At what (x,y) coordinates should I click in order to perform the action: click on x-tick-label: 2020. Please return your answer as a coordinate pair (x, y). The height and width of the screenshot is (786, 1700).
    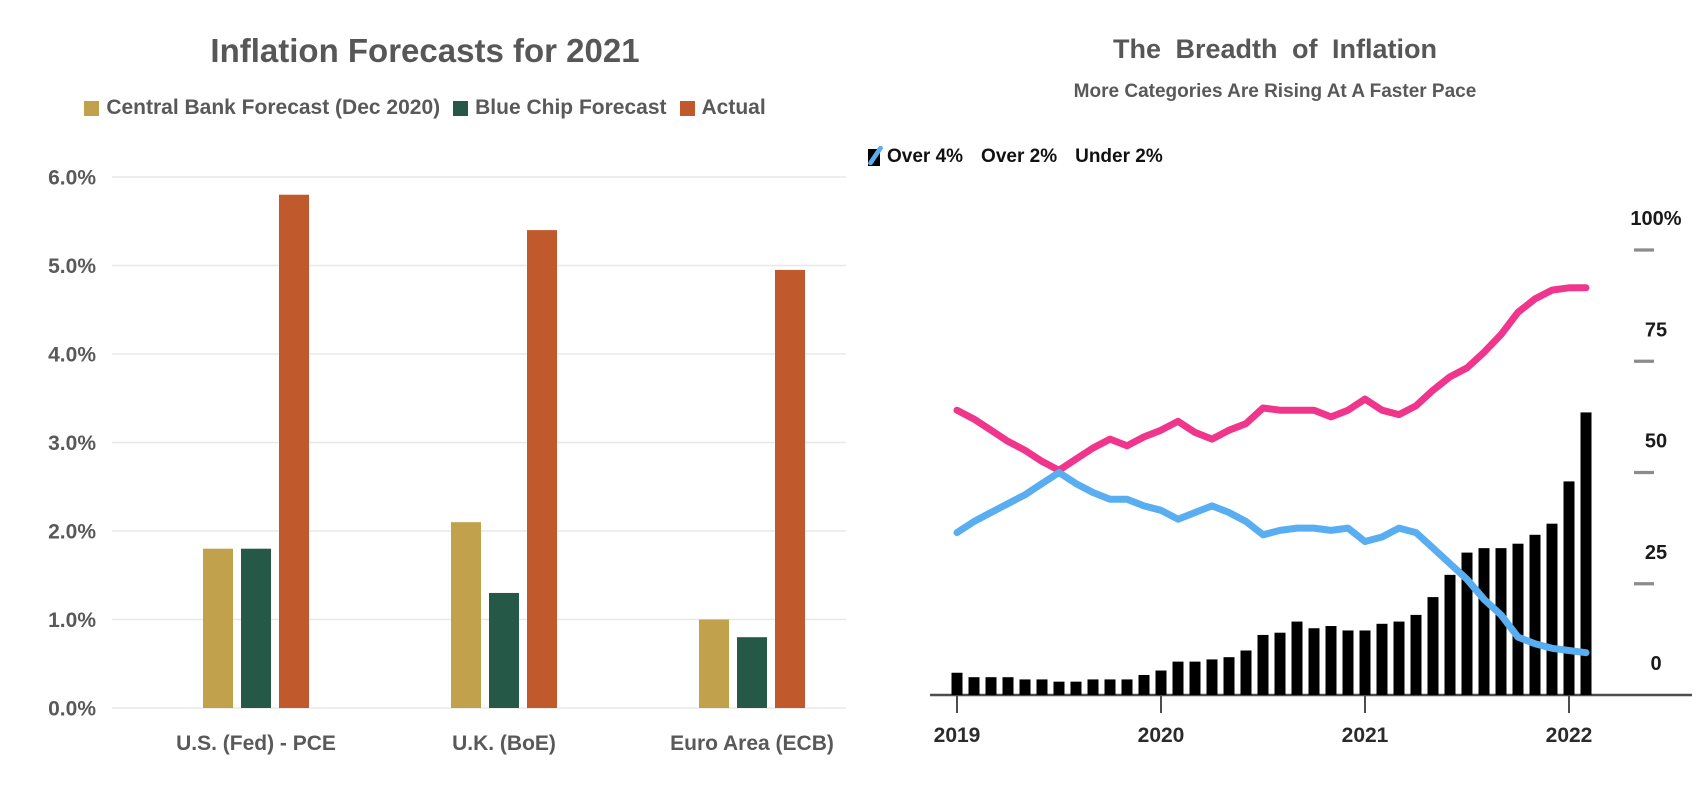
    Looking at the image, I should click on (1161, 735).